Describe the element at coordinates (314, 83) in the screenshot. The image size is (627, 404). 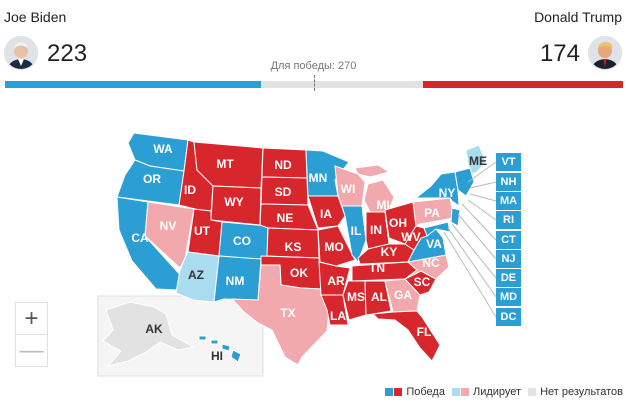
I see `threshold-marker` at that location.